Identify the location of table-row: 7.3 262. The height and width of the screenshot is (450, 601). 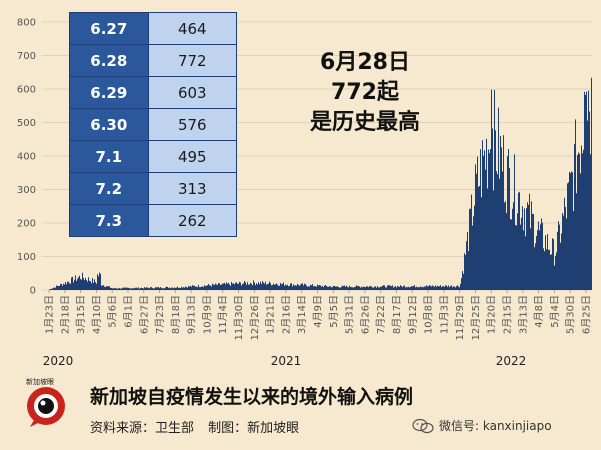
(153, 220).